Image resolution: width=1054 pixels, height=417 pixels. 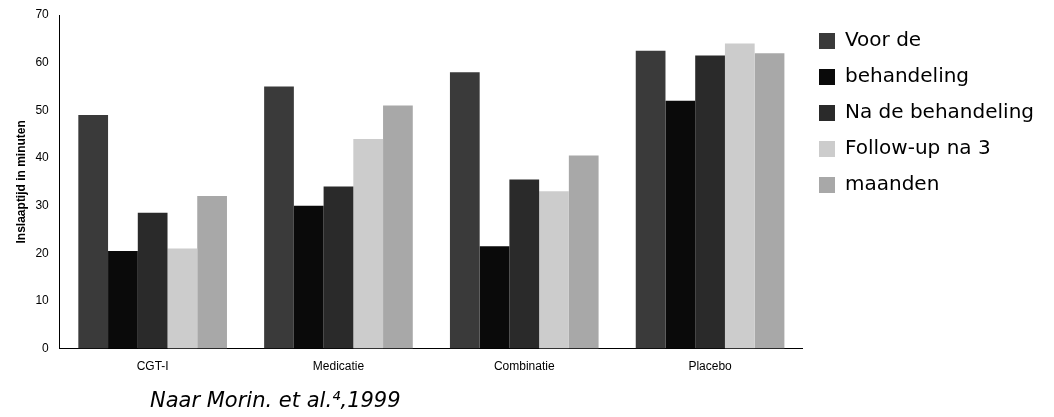 What do you see at coordinates (939, 111) in the screenshot?
I see `legend-label: Na de behandeling` at bounding box center [939, 111].